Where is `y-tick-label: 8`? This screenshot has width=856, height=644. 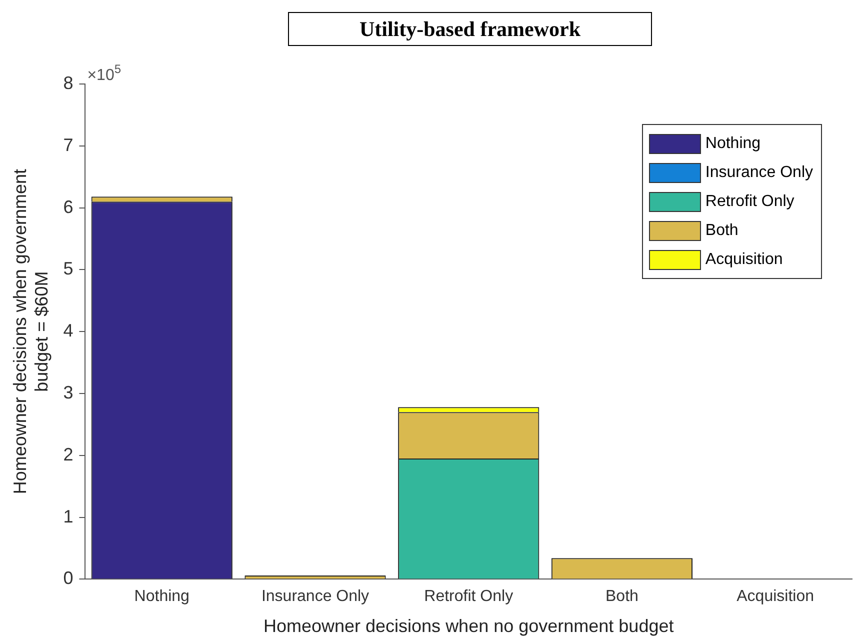 y-tick-label: 8 is located at coordinates (68, 82).